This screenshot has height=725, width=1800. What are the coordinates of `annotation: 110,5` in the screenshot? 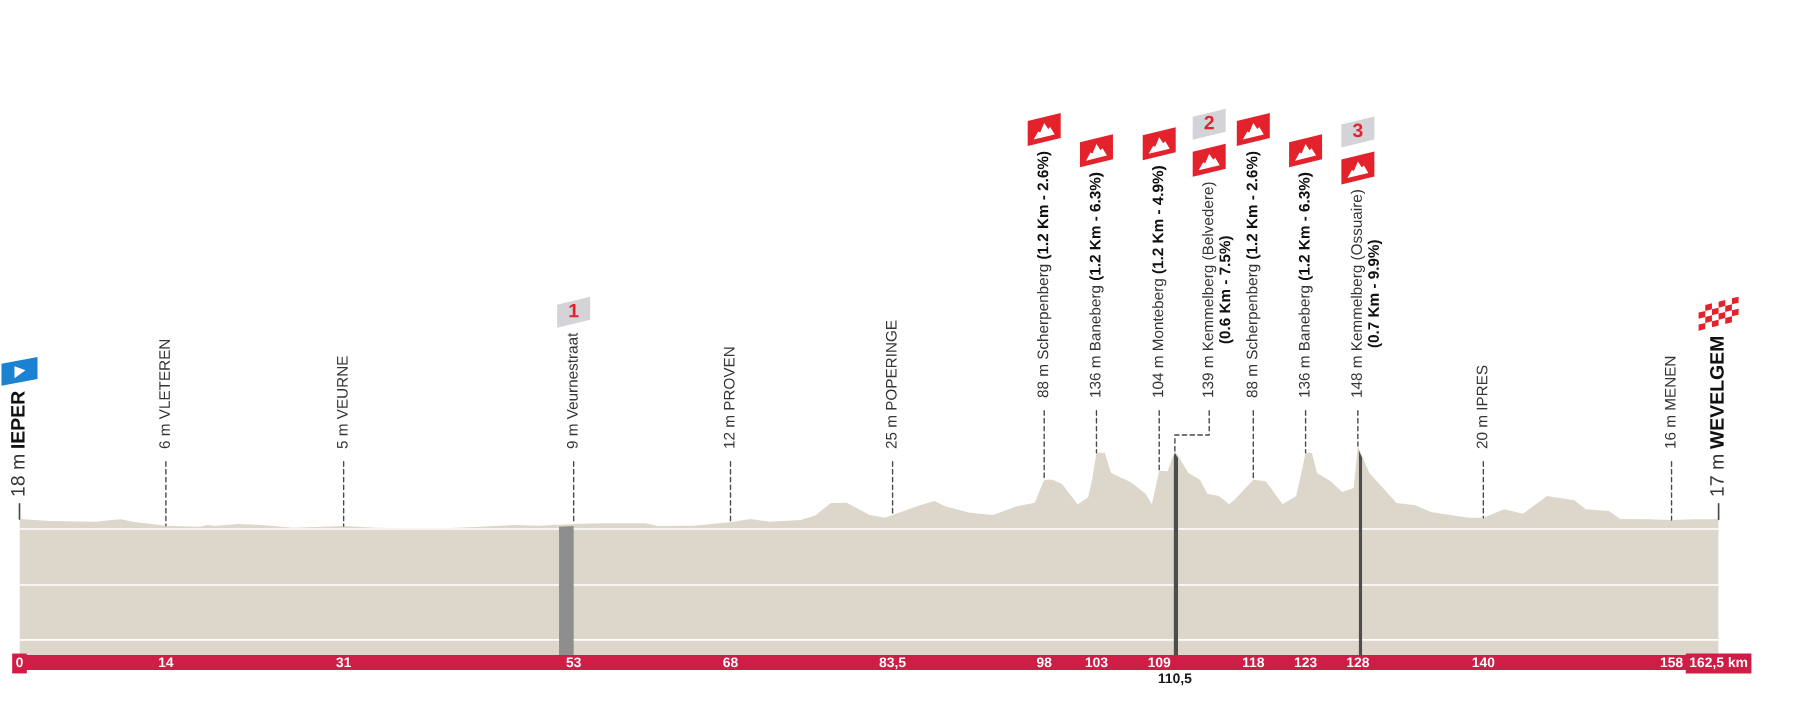 It's located at (1175, 679).